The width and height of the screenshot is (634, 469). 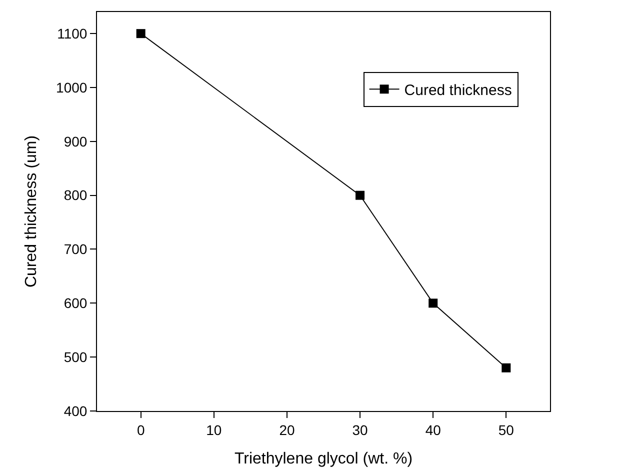 I want to click on y-tick-label: 600, so click(x=76, y=303).